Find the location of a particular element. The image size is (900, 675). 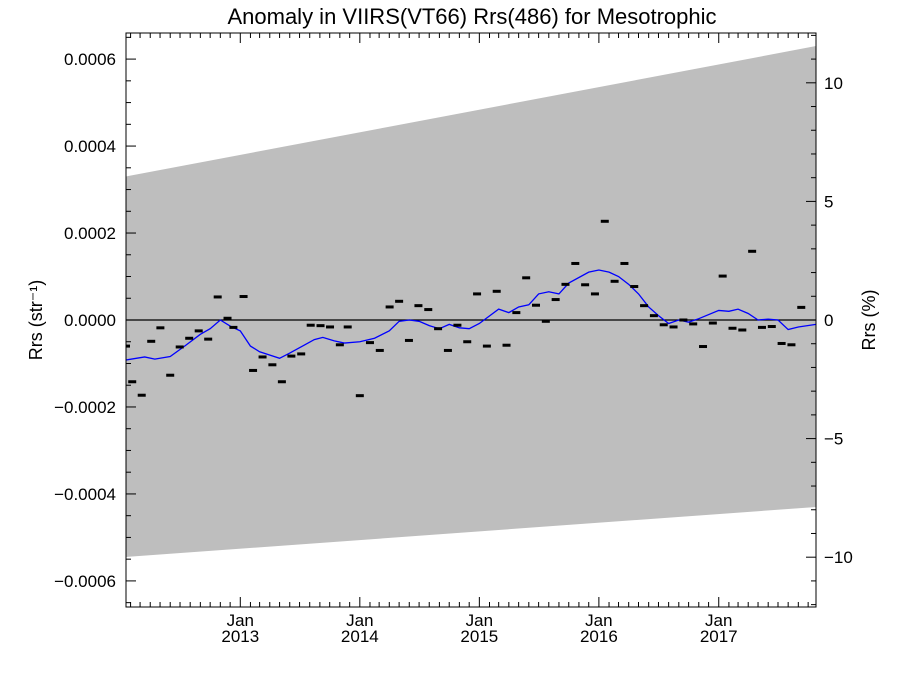

x-tick-year: 2014 is located at coordinates (360, 636).